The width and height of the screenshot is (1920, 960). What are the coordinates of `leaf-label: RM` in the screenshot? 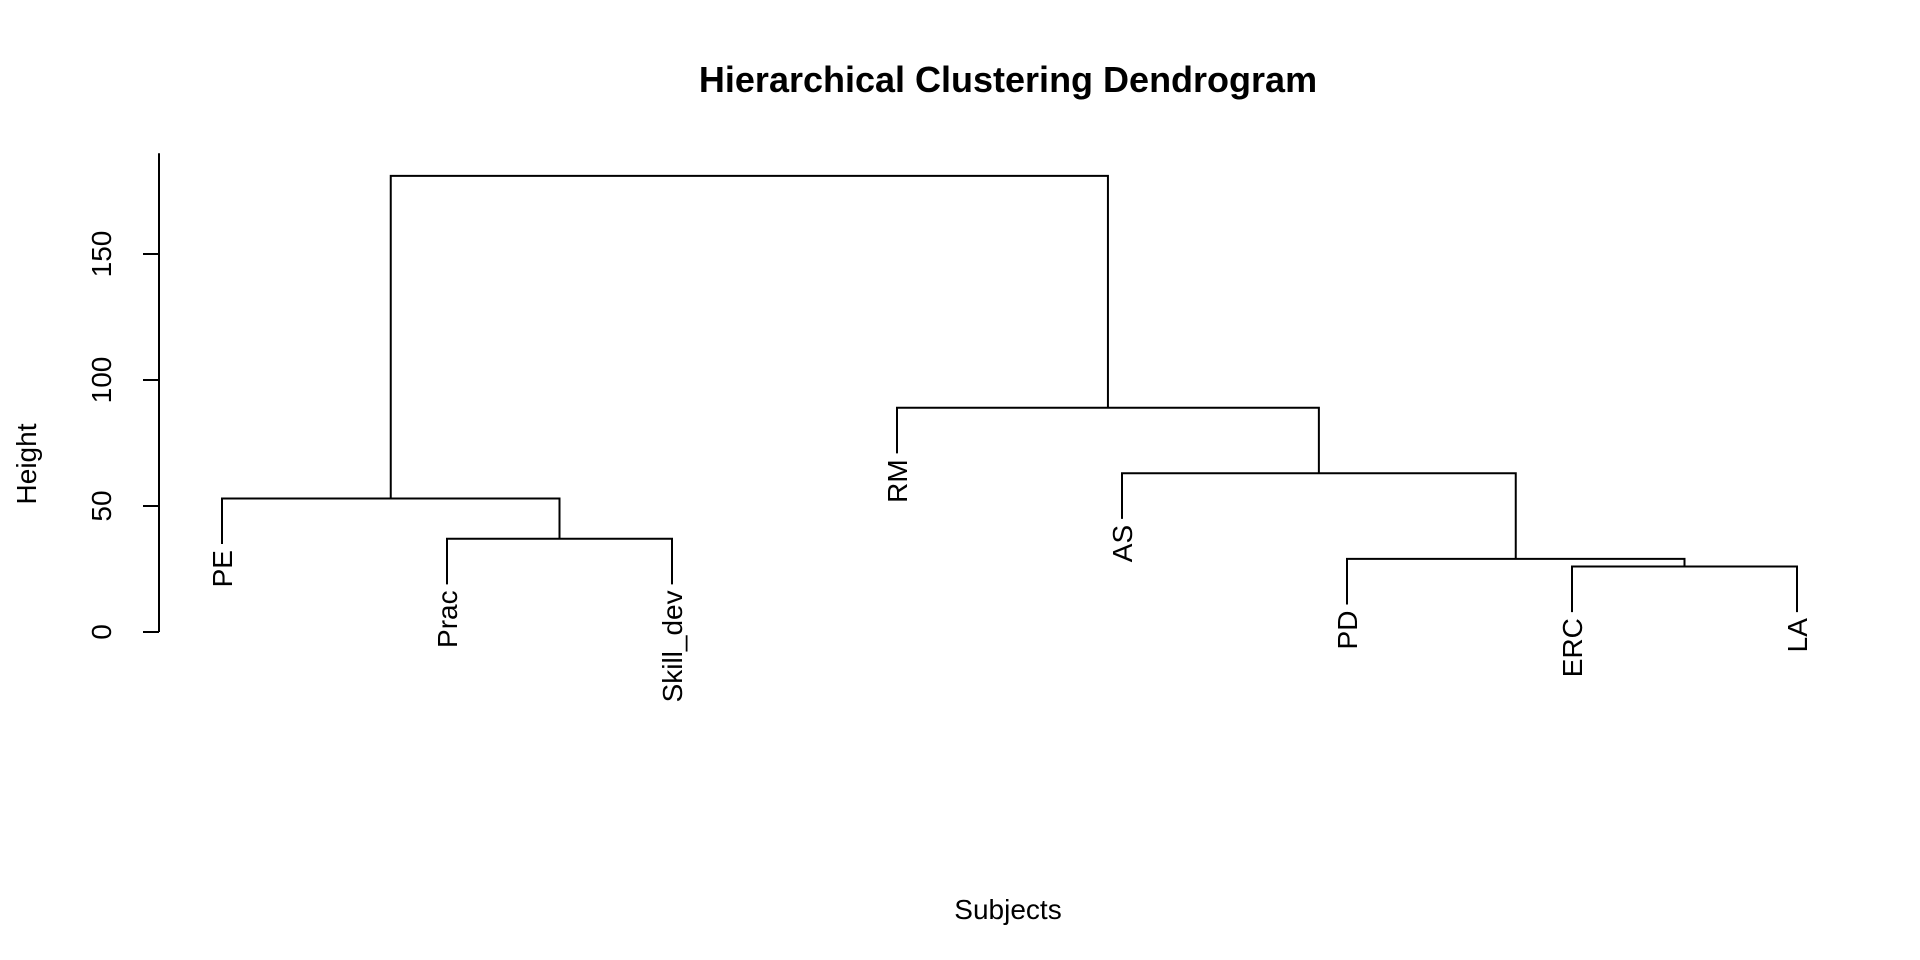 It's located at (897, 481).